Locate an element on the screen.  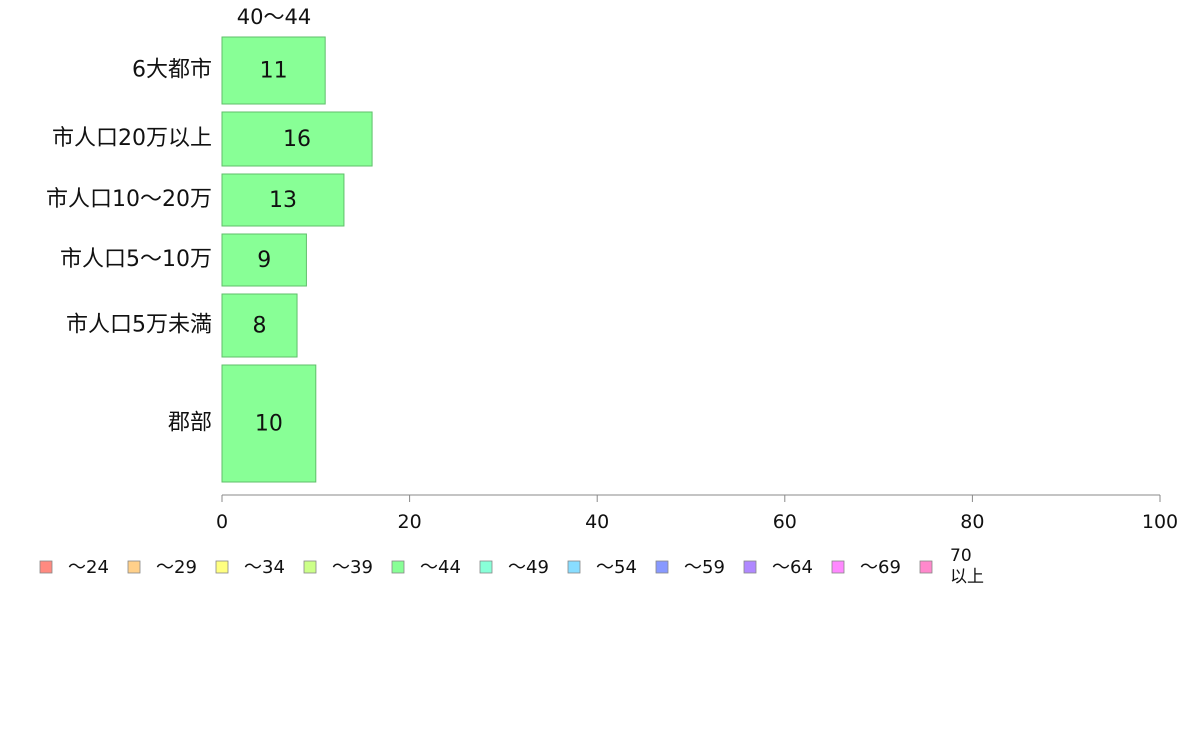
legend-item: 〜69 is located at coordinates (866, 567).